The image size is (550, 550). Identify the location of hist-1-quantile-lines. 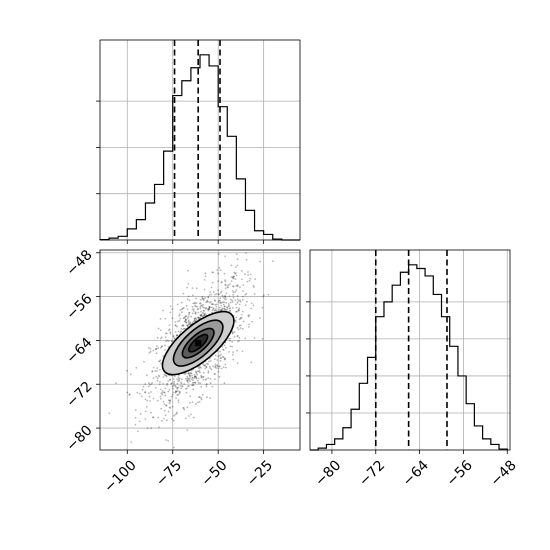
(411, 350).